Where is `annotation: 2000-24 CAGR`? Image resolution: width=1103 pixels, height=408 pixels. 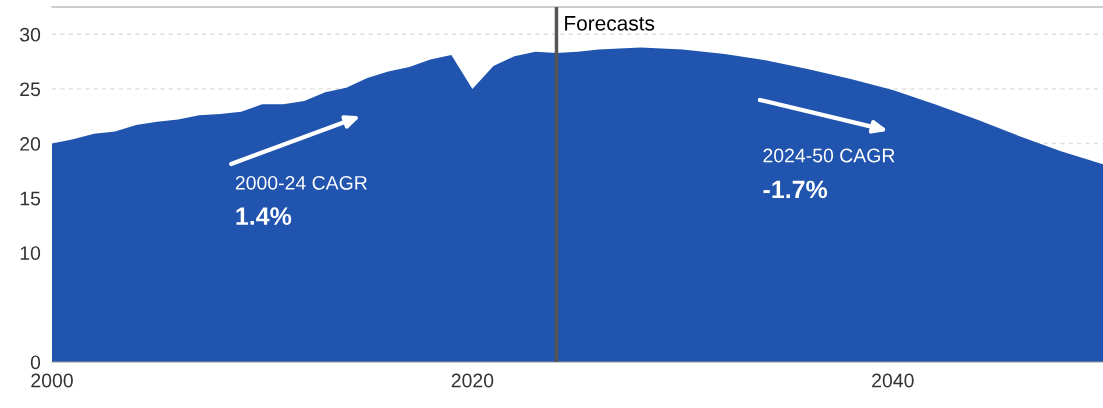
annotation: 2000-24 CAGR is located at coordinates (301, 182).